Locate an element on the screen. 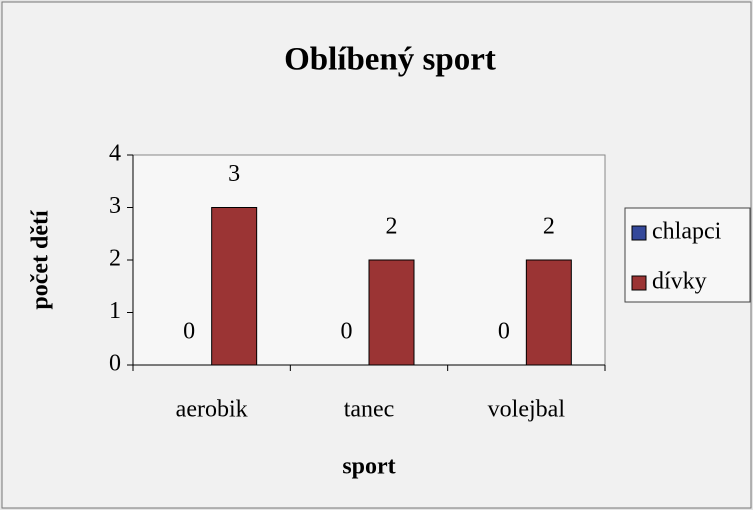  data-label: 3 is located at coordinates (234, 174).